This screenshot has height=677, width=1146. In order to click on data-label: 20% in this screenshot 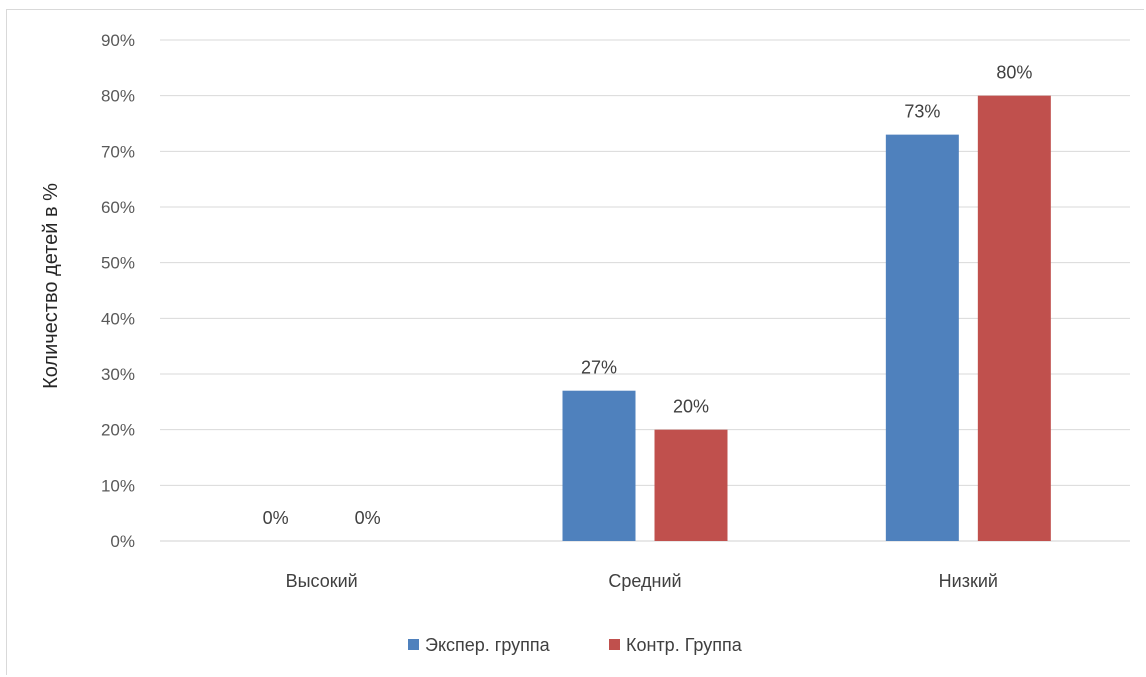, I will do `click(691, 407)`.